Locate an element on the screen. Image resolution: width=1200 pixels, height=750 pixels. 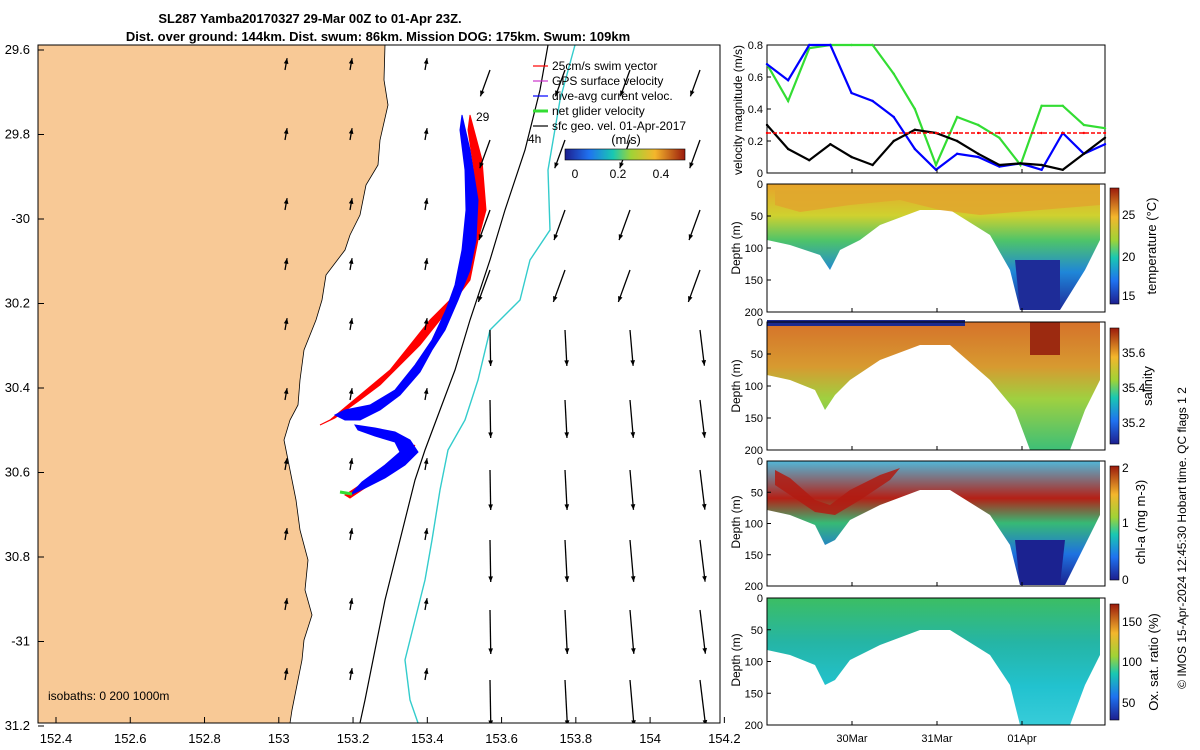
legend-sfc-geo: sfc geo. vel. 01-Apr-2017 is located at coordinates (619, 126).